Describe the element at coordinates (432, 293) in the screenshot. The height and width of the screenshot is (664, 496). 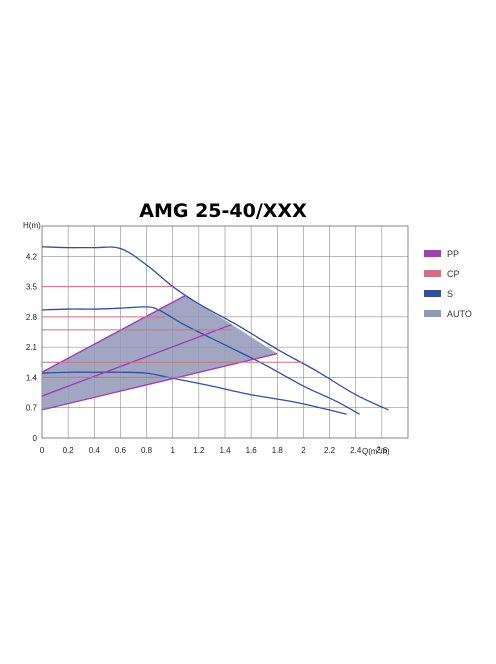
I see `legend-swatch-s` at that location.